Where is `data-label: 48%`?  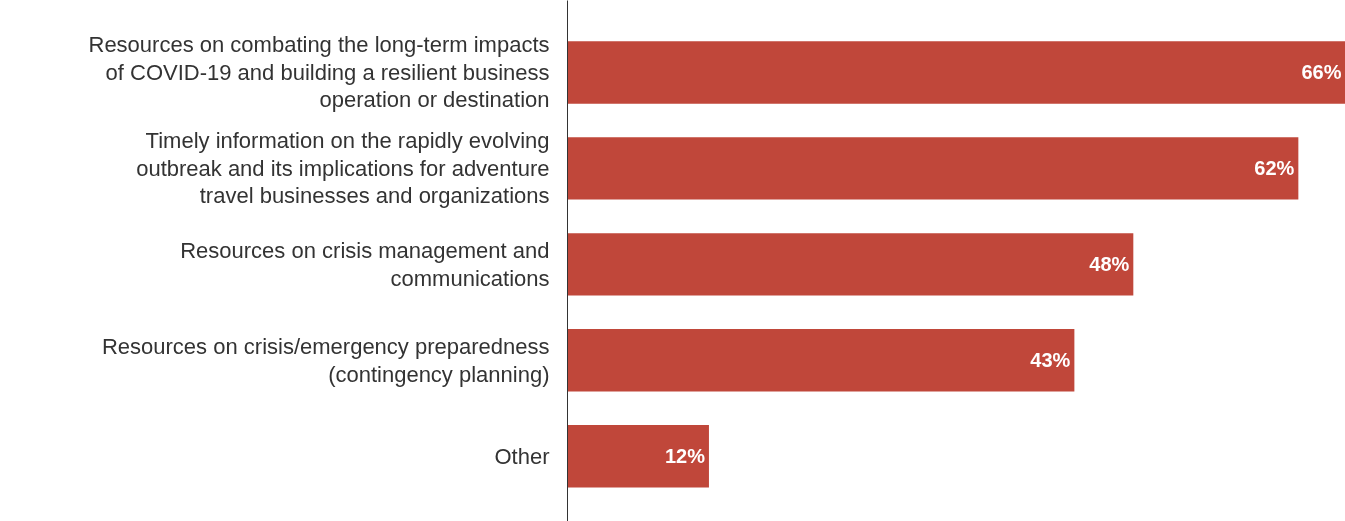 data-label: 48% is located at coordinates (1109, 264).